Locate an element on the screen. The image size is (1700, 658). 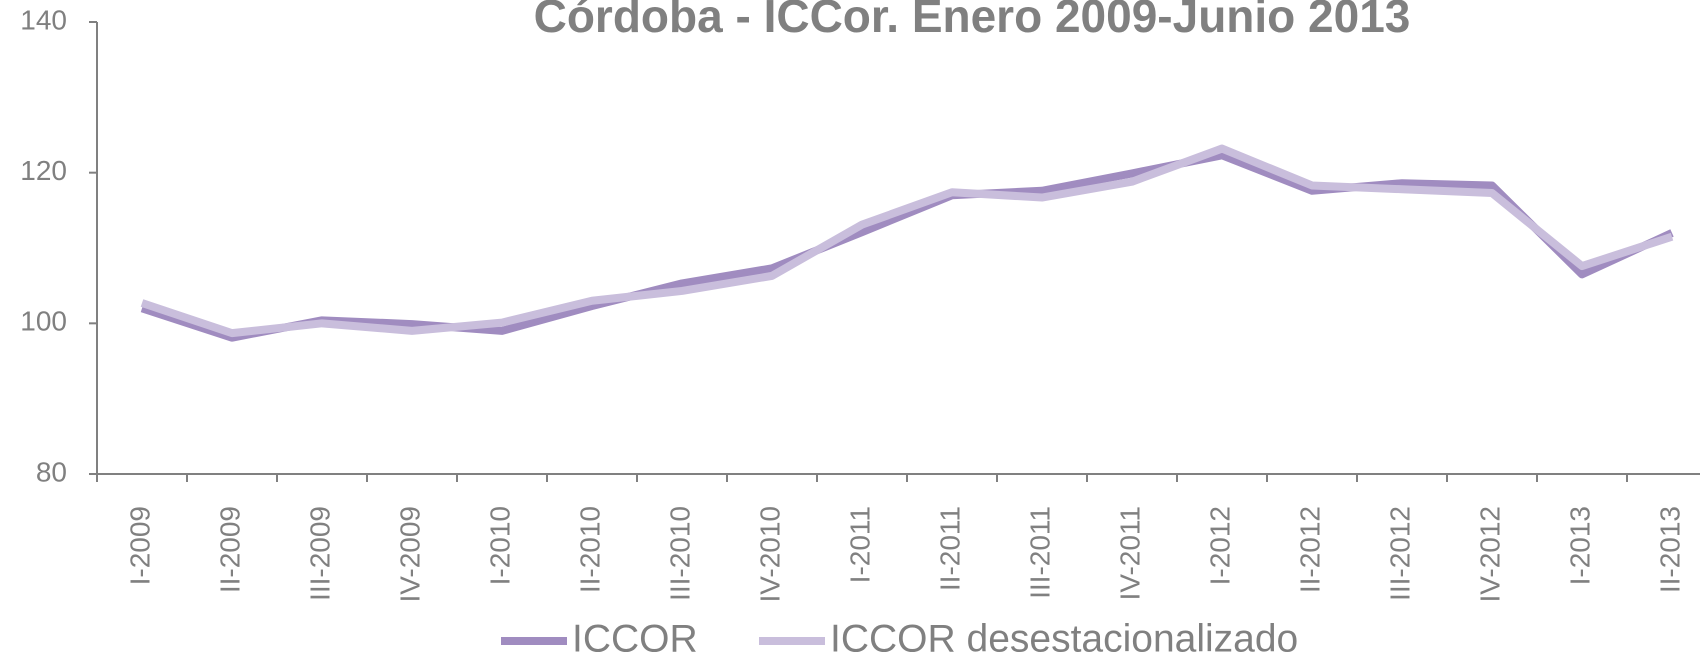
x-tick-label: IV-2011 is located at coordinates (1129, 553).